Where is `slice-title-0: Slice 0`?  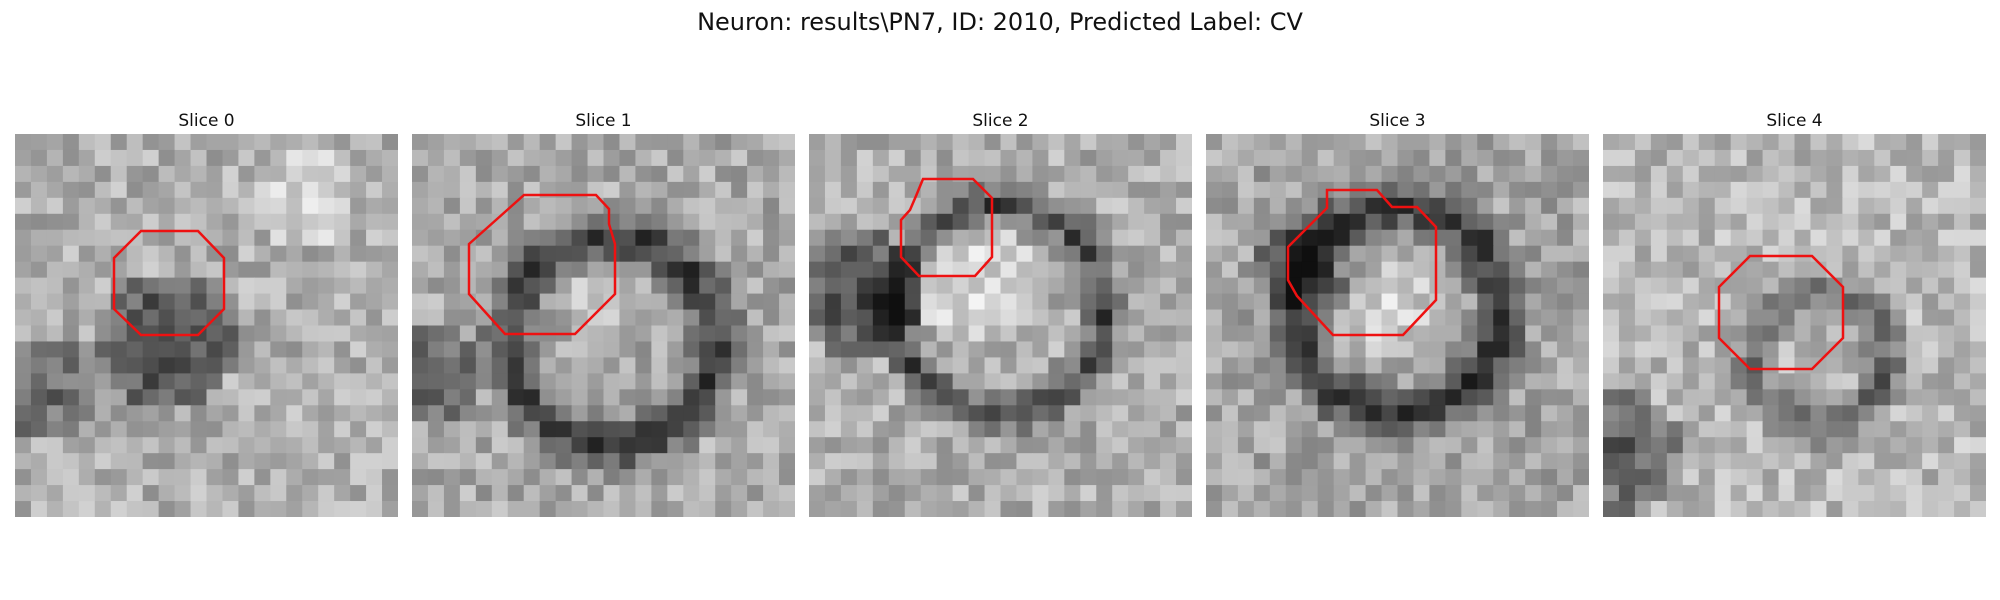 slice-title-0: Slice 0 is located at coordinates (206, 121).